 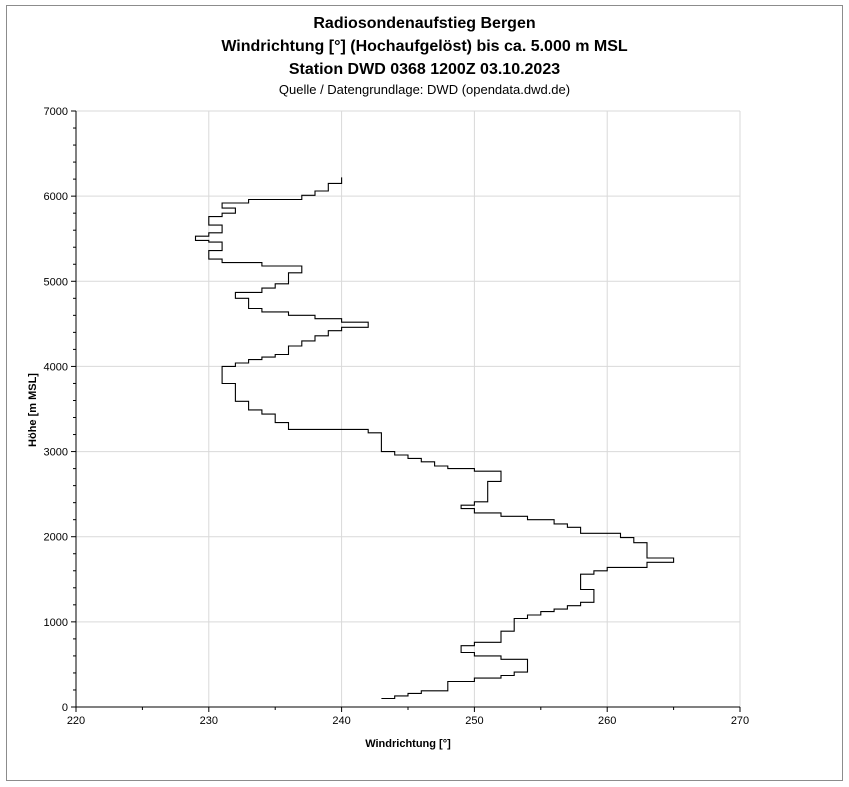 I want to click on x-tick-label: 270, so click(x=740, y=721).